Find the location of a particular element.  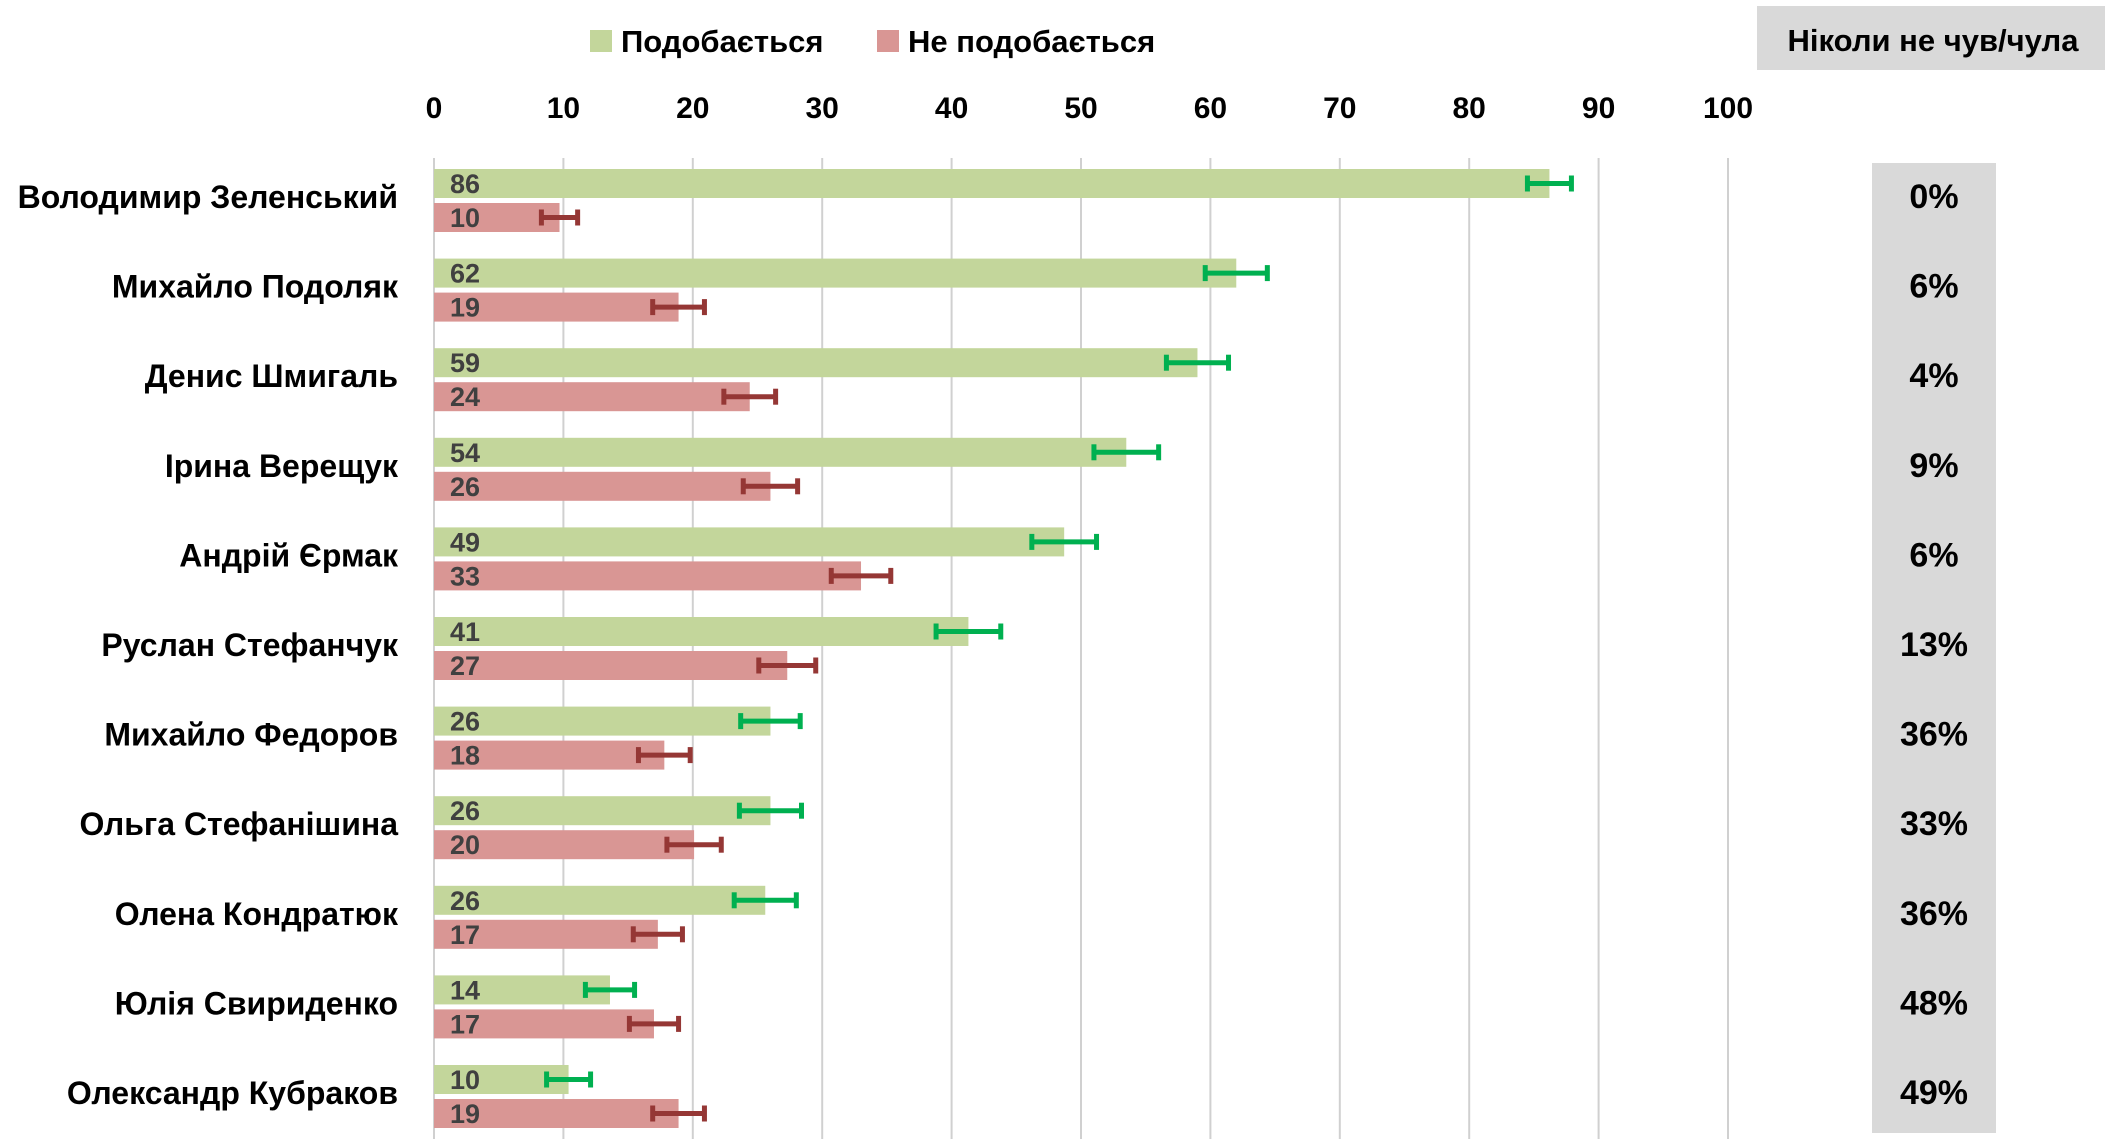

never-heard-panel is located at coordinates (1934, 648).